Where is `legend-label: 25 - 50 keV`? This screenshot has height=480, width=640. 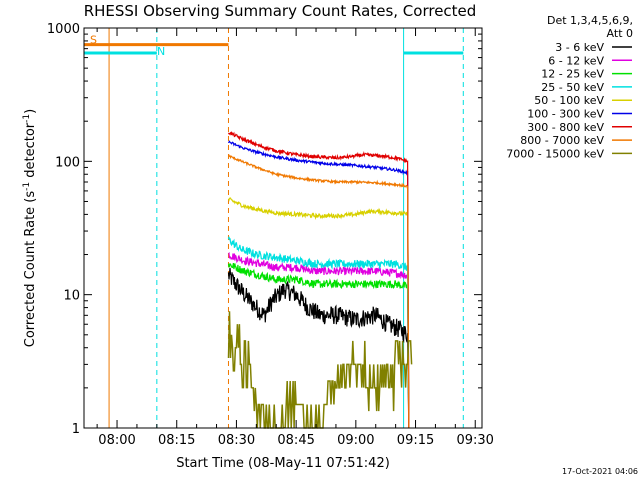 legend-label: 25 - 50 keV is located at coordinates (572, 87).